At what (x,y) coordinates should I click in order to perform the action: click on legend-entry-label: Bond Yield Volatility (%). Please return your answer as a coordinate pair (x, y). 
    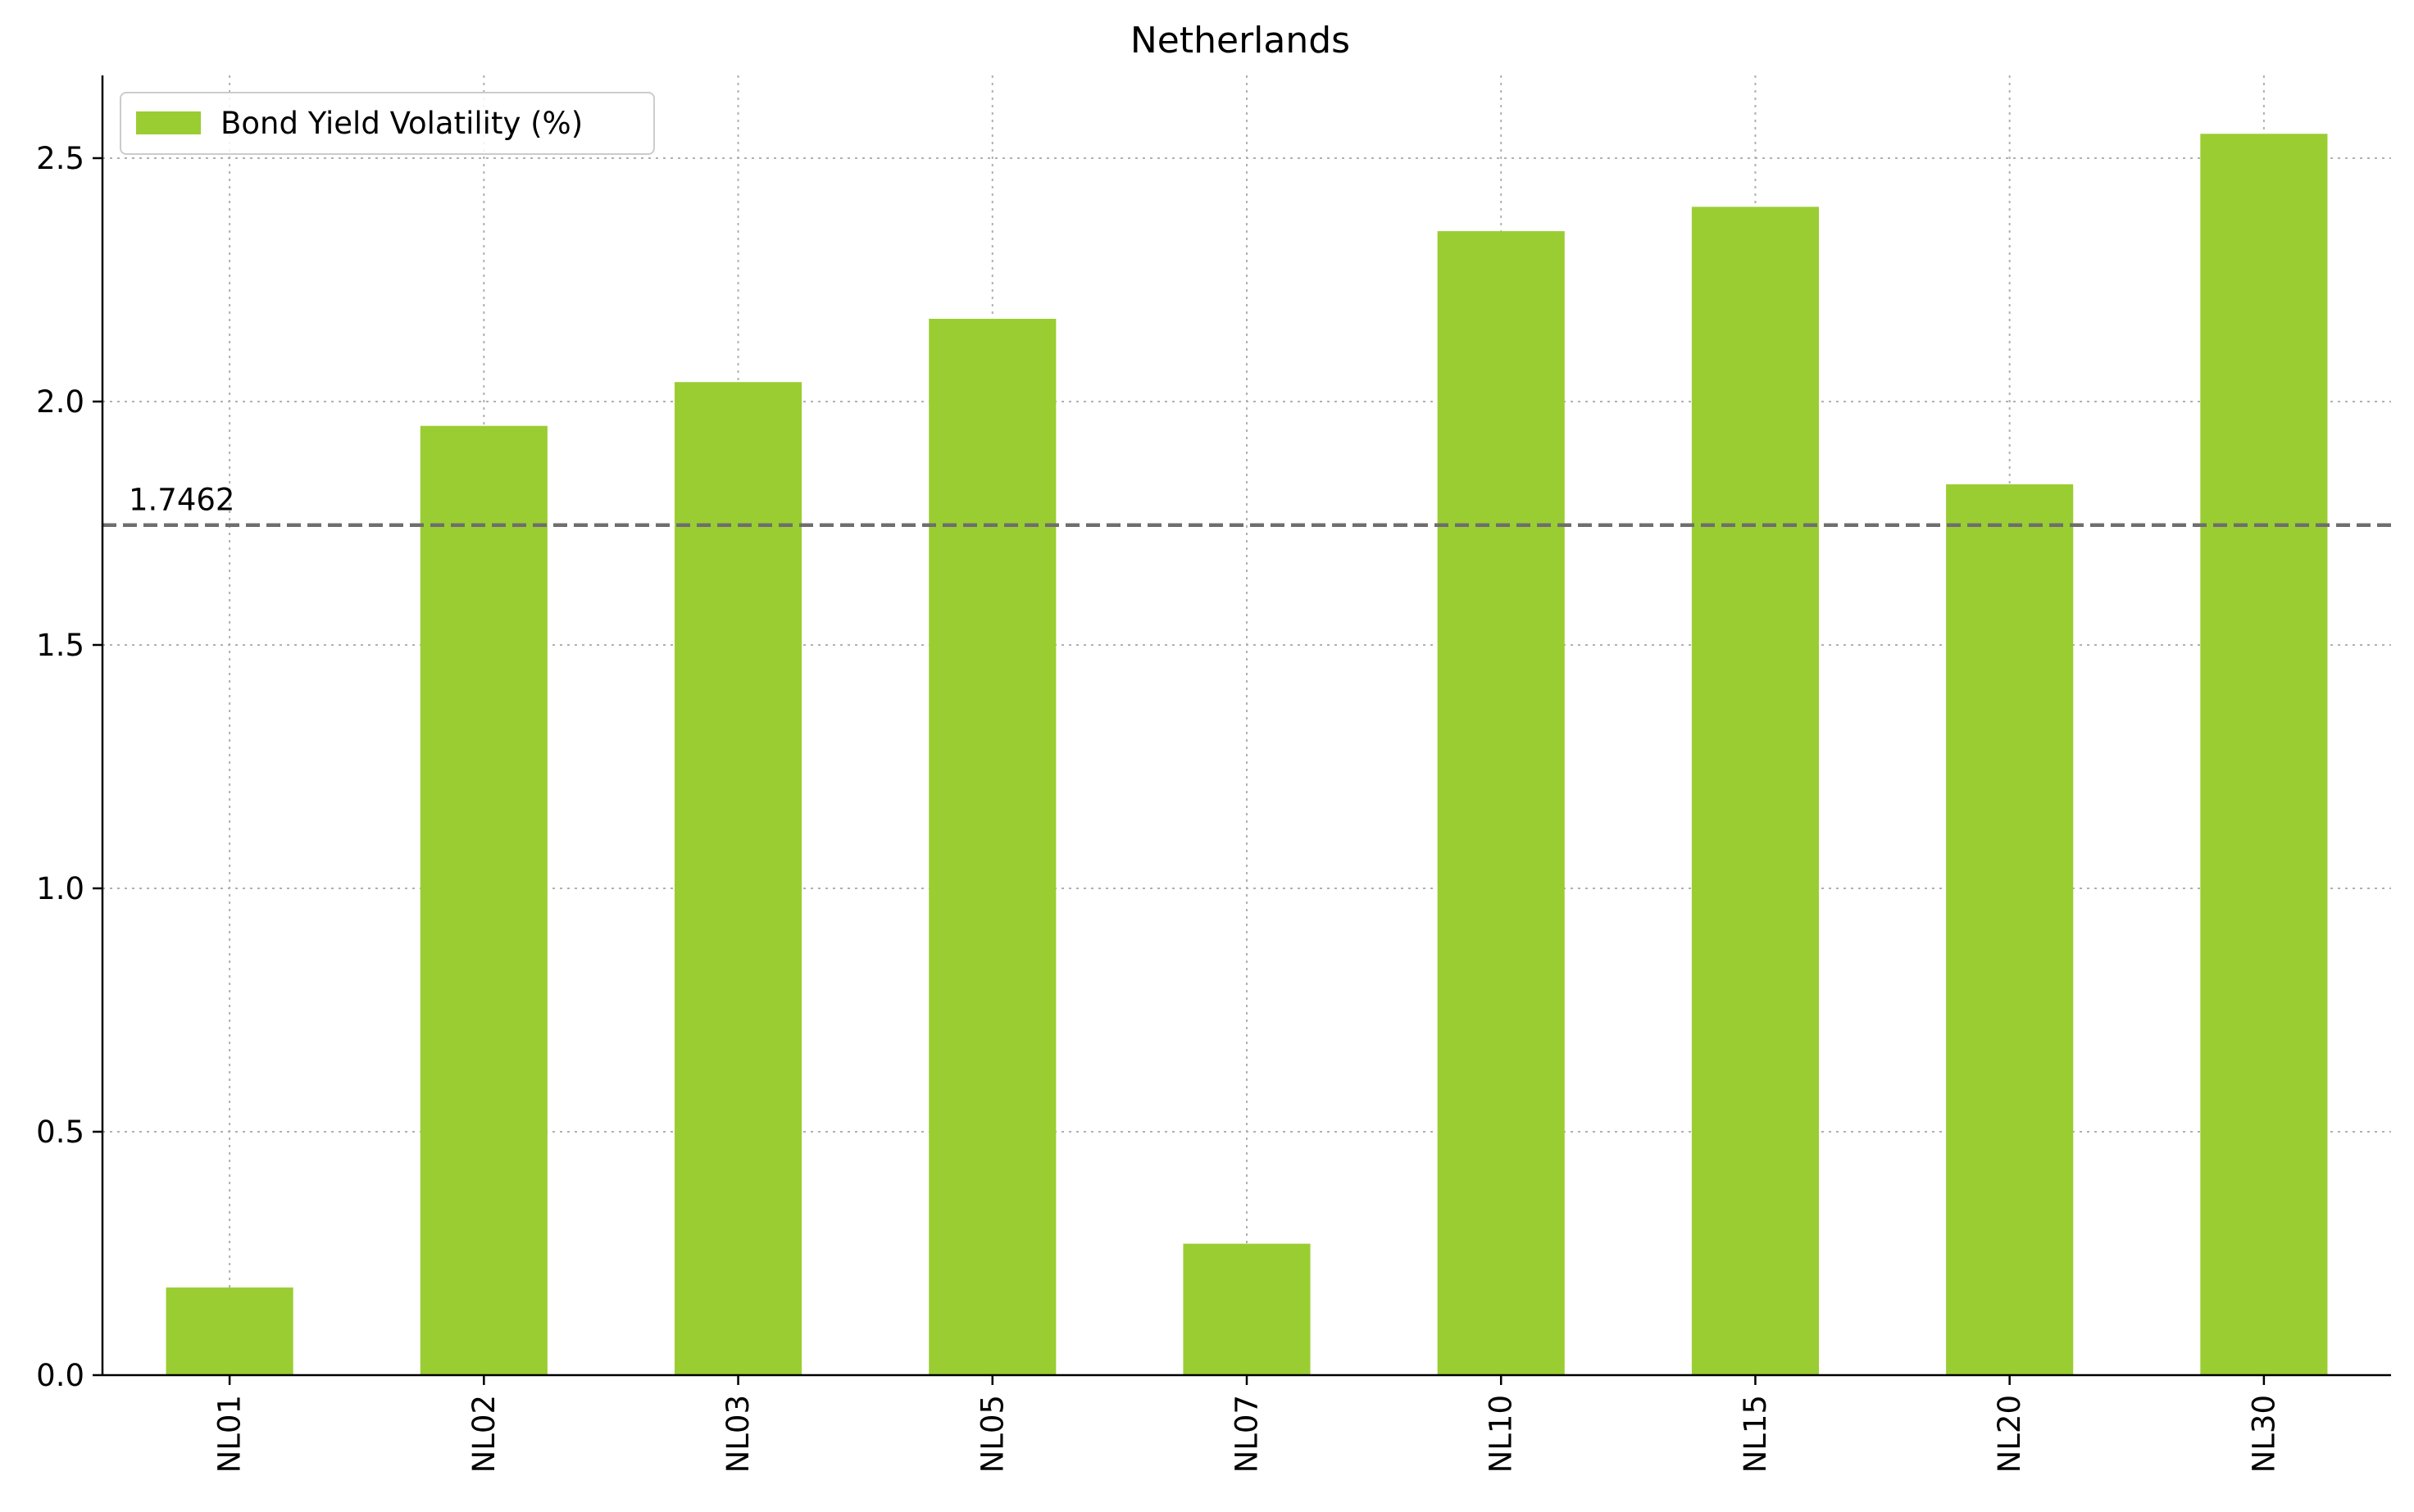
    Looking at the image, I should click on (401, 124).